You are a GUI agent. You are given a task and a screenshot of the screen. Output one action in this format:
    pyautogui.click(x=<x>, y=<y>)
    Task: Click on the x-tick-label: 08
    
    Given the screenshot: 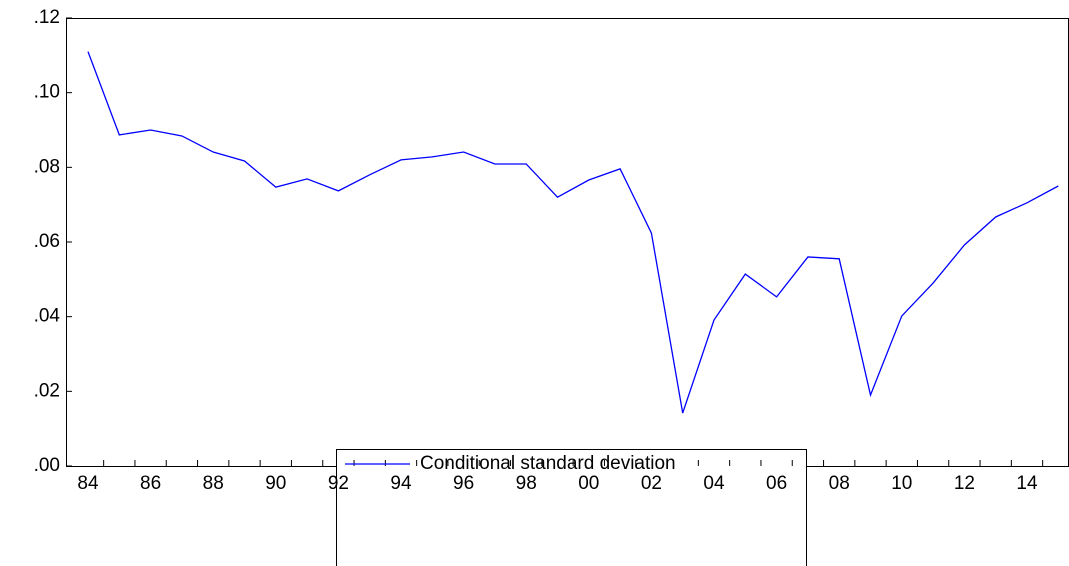 What is the action you would take?
    pyautogui.click(x=839, y=483)
    